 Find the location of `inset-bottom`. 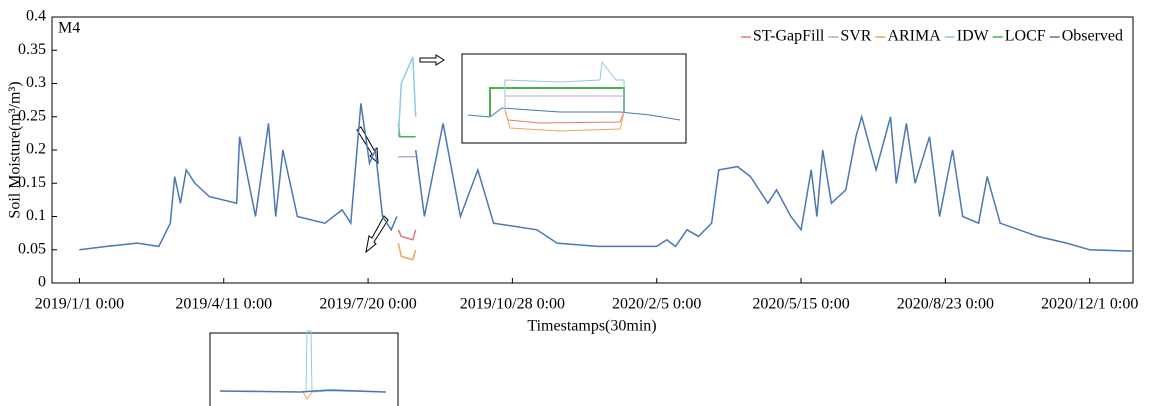

inset-bottom is located at coordinates (304, 368).